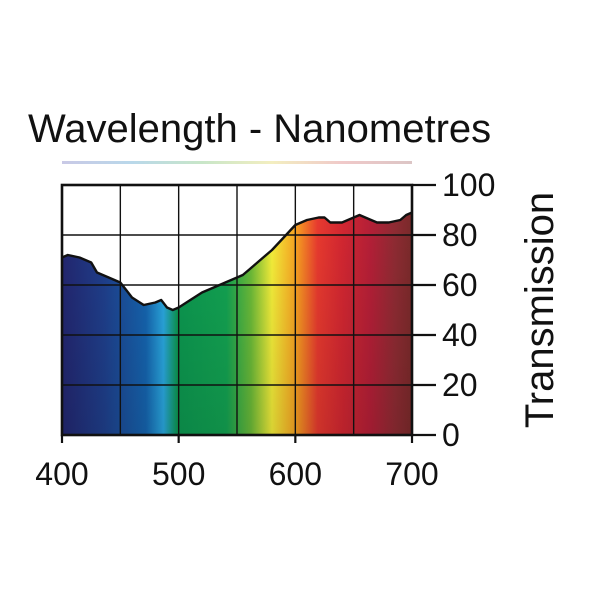  I want to click on transmission-curve, so click(237, 261).